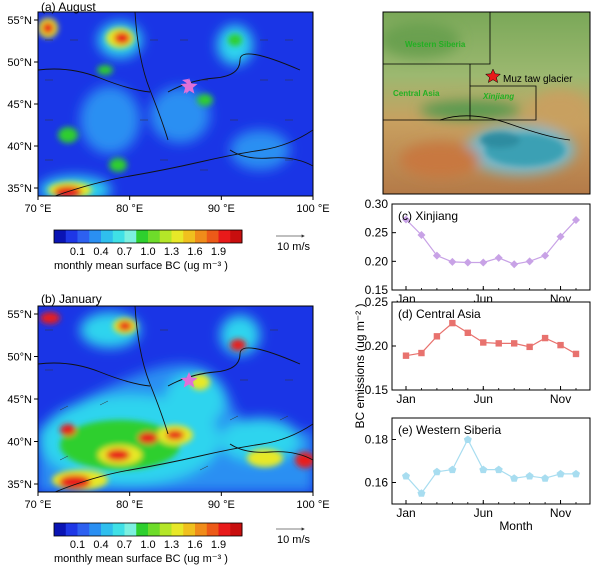 The height and width of the screenshot is (567, 600). What do you see at coordinates (19, 443) in the screenshot?
I see `map-b-y-tick-label: 40°N` at bounding box center [19, 443].